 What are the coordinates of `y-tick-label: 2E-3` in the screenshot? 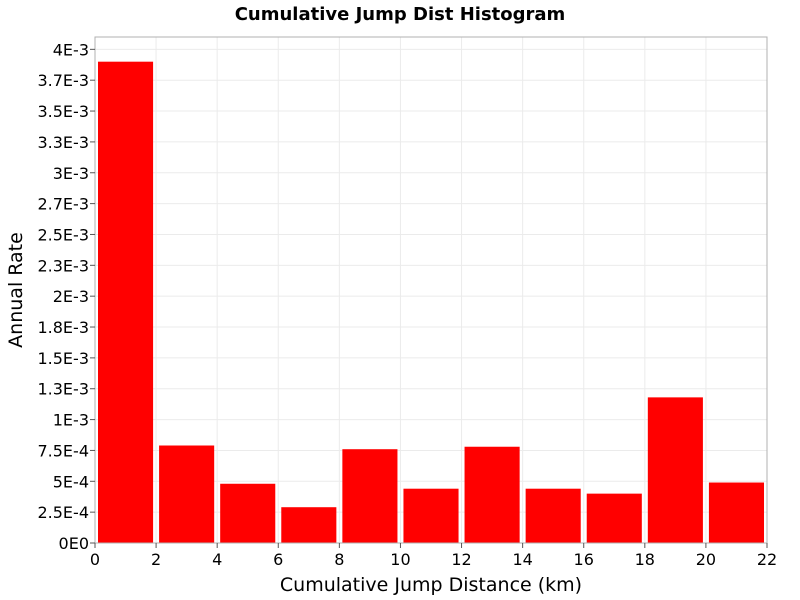 It's located at (71, 296).